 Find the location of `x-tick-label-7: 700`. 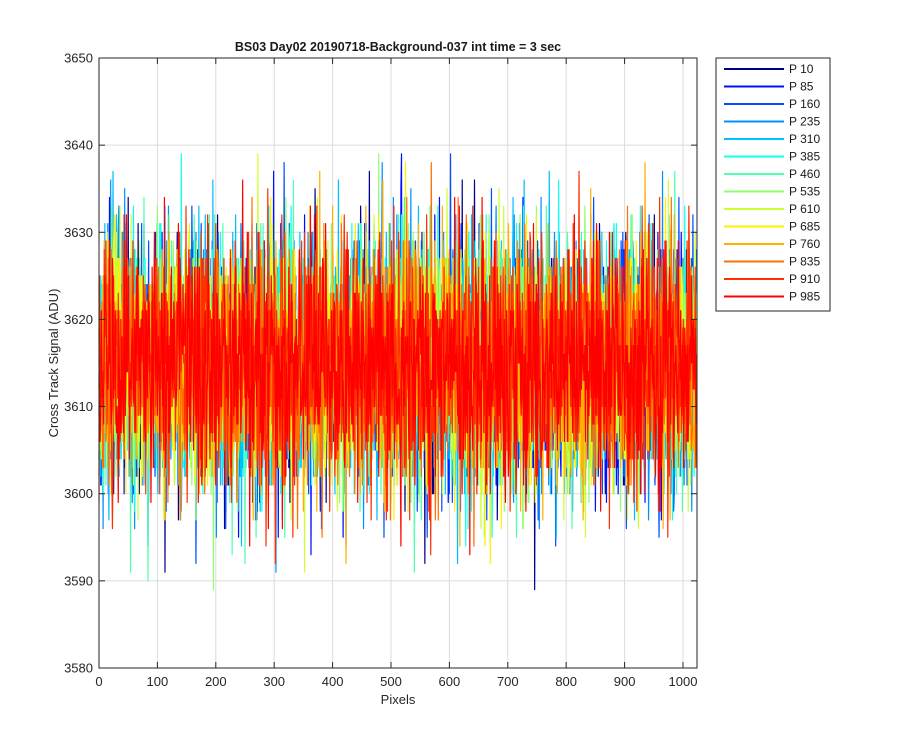

x-tick-label-7: 700 is located at coordinates (508, 681).